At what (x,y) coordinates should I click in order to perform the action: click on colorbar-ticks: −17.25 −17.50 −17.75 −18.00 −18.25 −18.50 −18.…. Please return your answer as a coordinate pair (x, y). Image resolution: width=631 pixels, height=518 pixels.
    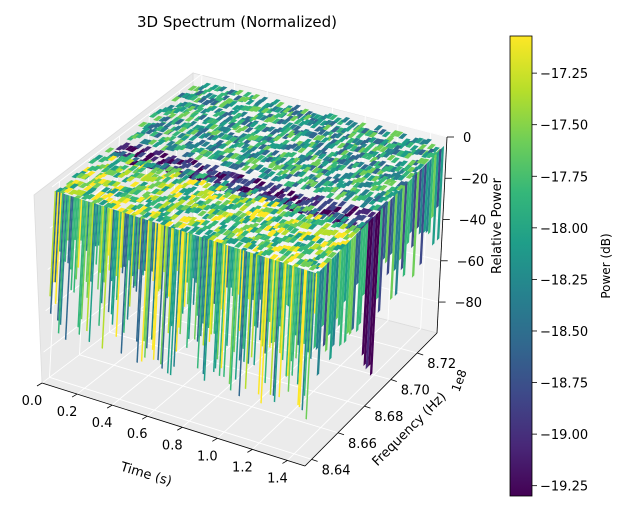
    Looking at the image, I should click on (560, 281).